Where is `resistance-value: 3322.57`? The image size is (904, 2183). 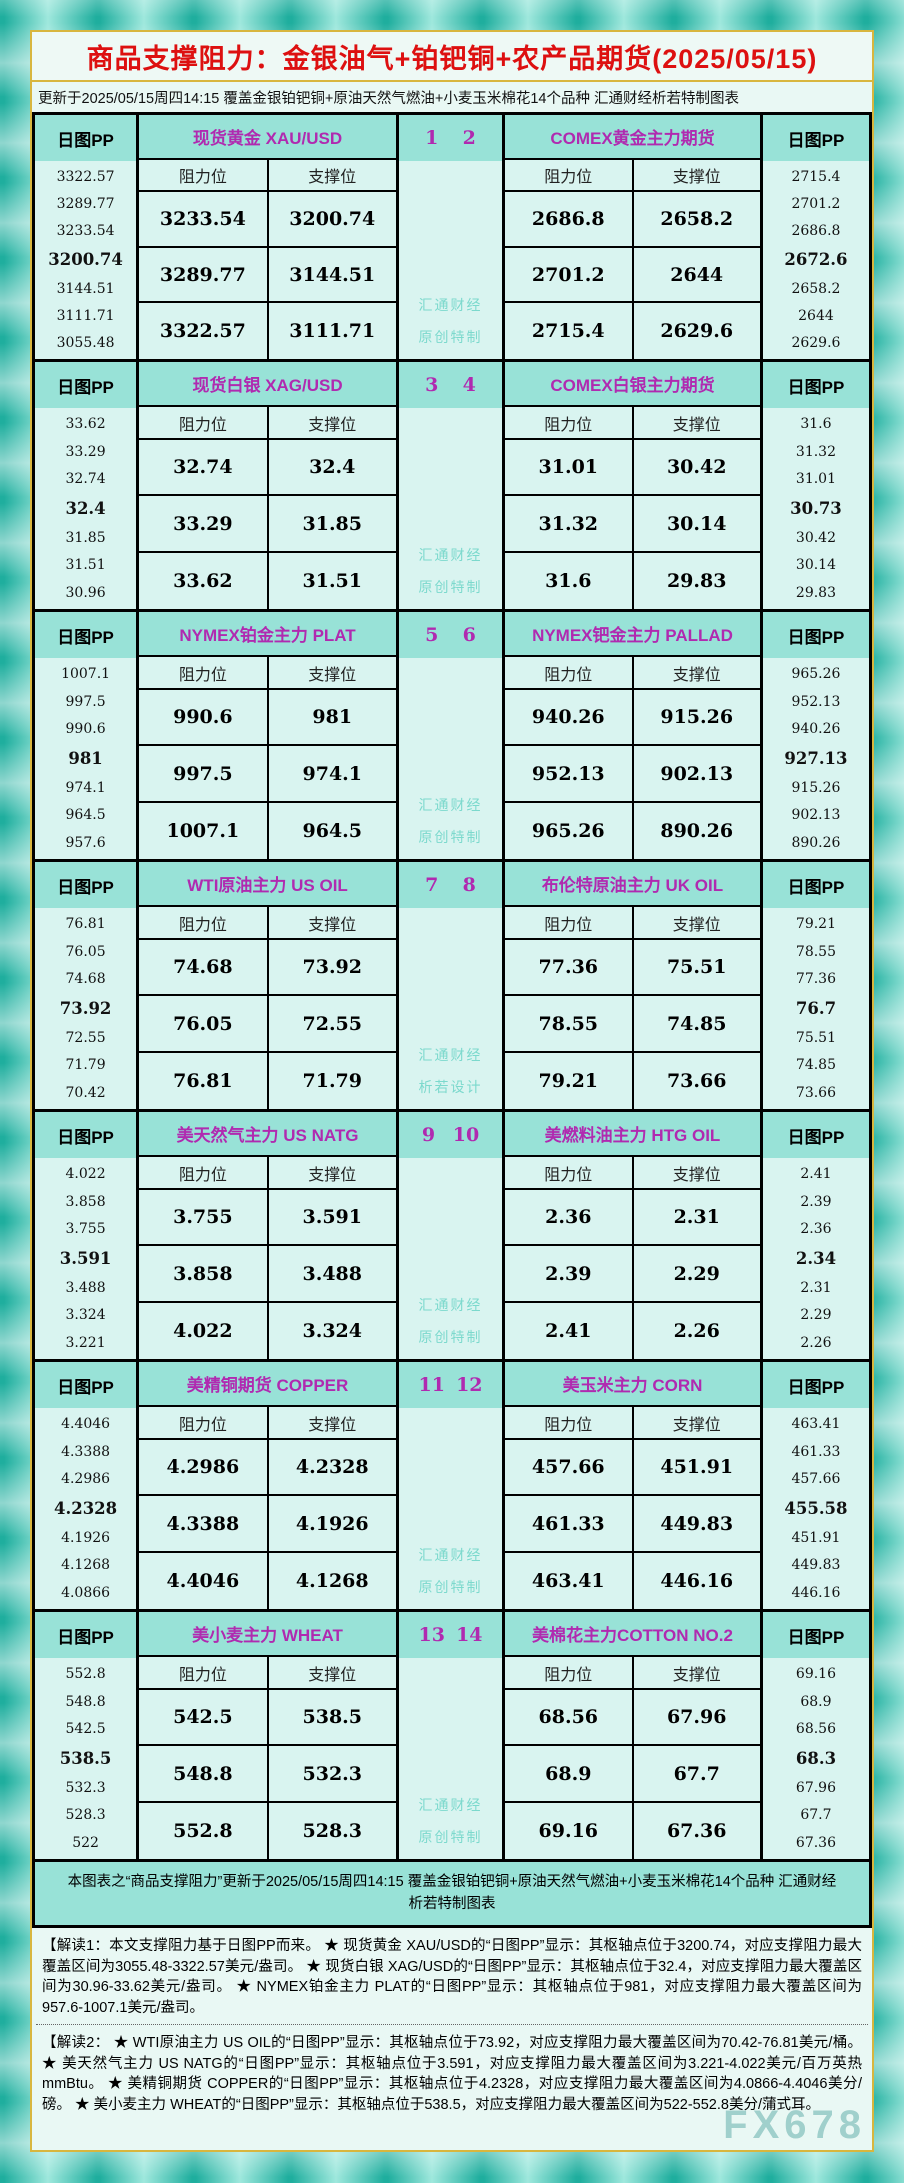
resistance-value: 3322.57 is located at coordinates (204, 331).